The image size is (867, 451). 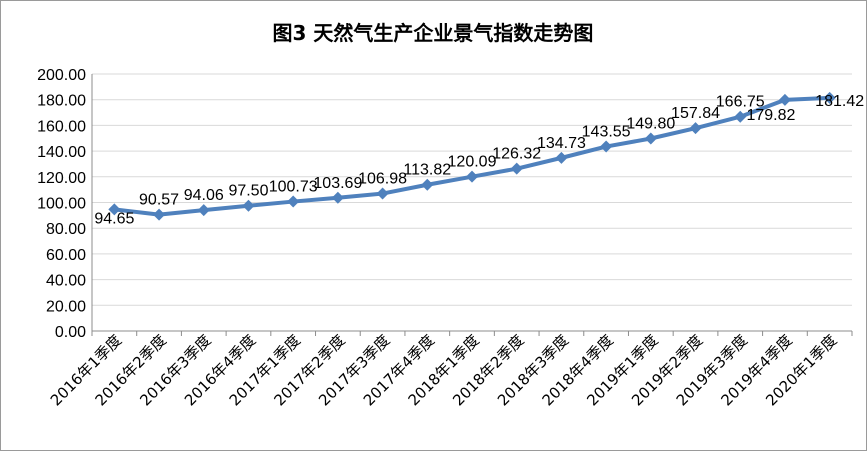 What do you see at coordinates (427, 170) in the screenshot?
I see `data-label: 113.82` at bounding box center [427, 170].